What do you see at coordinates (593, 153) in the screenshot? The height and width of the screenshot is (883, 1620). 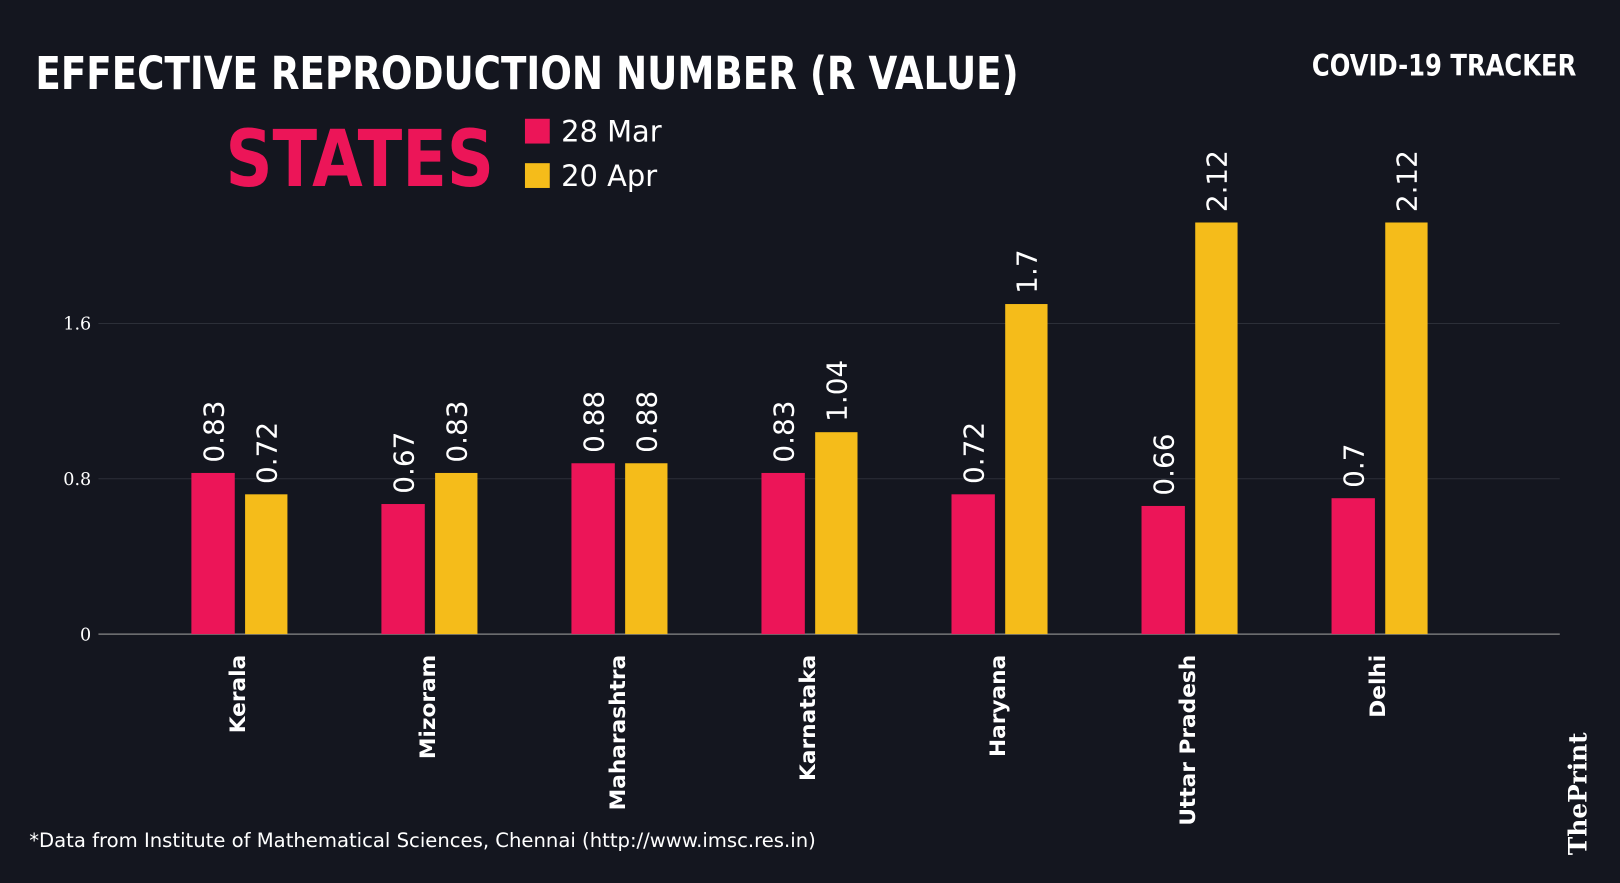 I see `legend: 28 Mar 20 Apr` at bounding box center [593, 153].